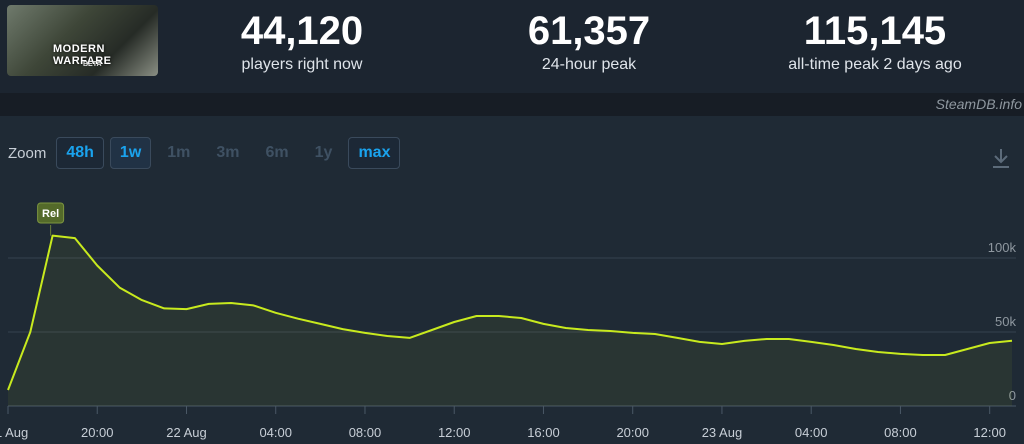  Describe the element at coordinates (92, 64) in the screenshot. I see `logo-subtitle: BETA` at that location.